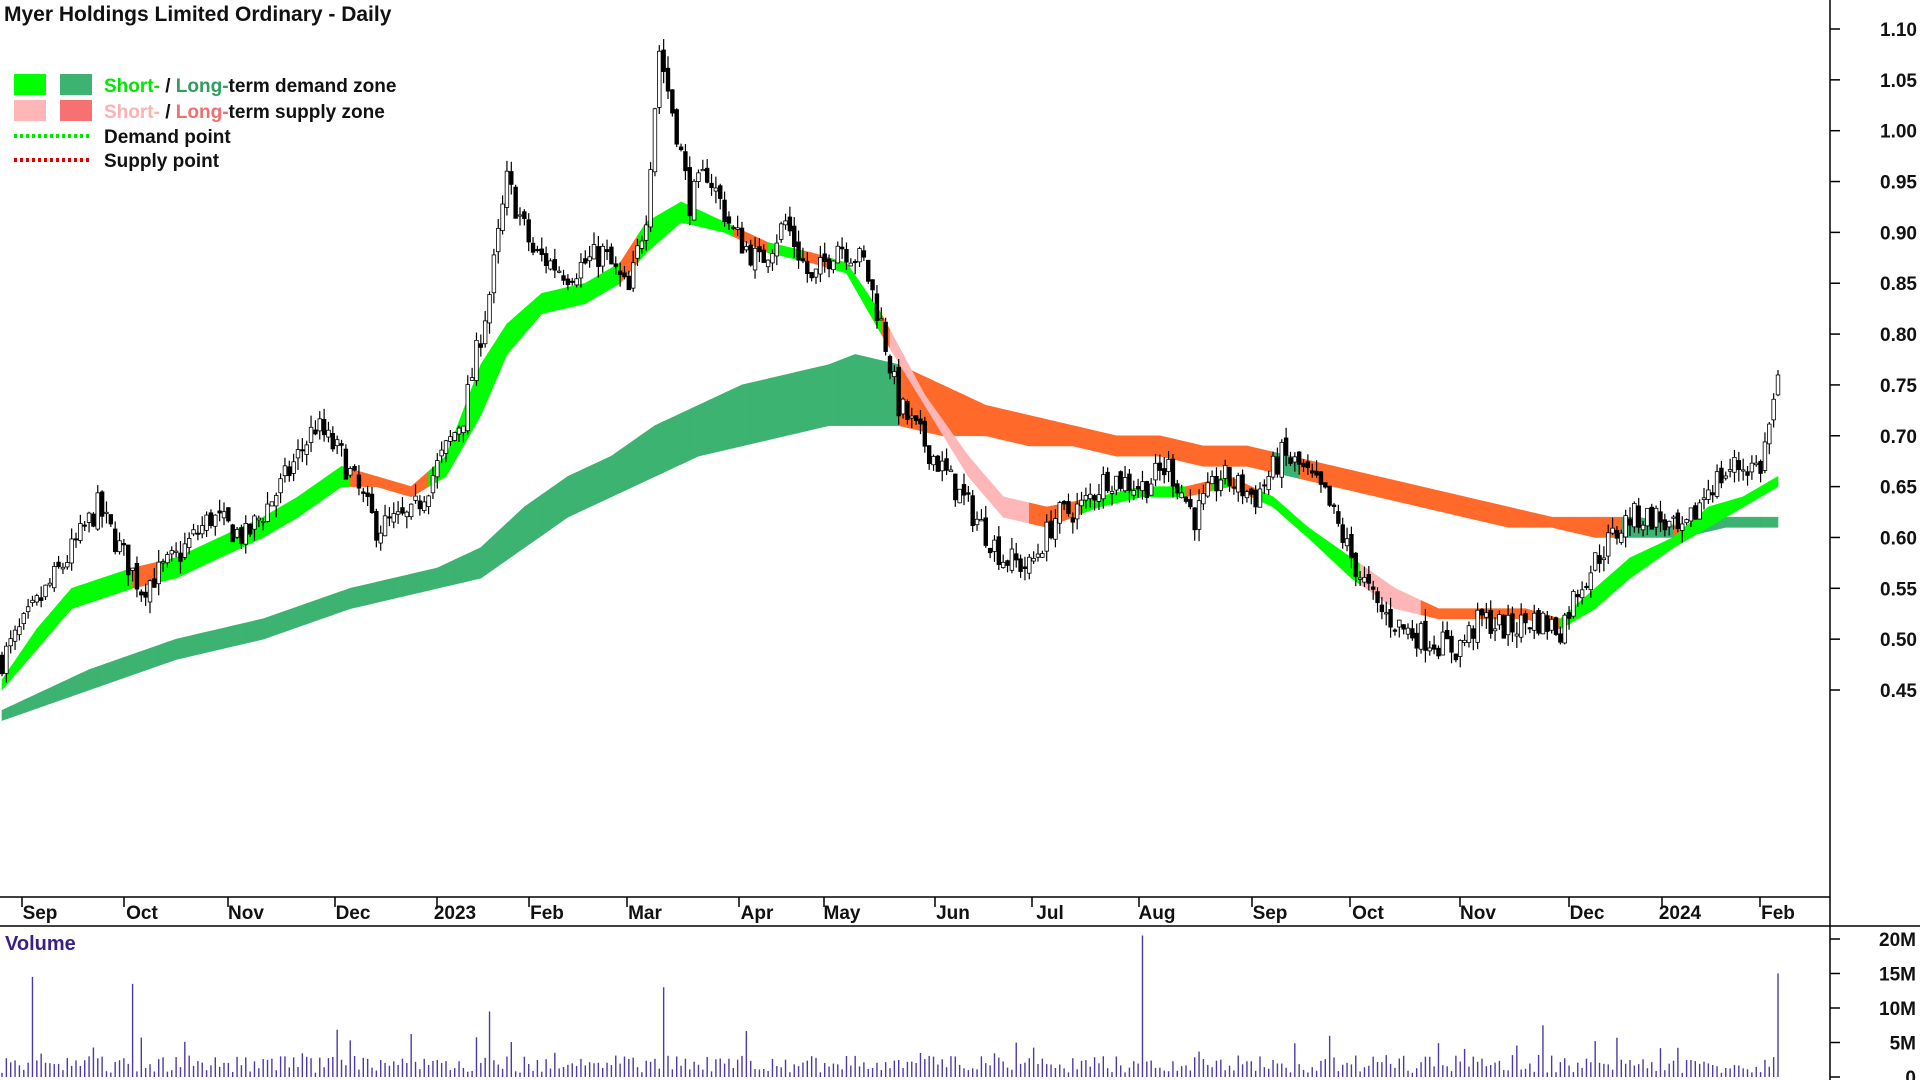 This screenshot has width=1920, height=1080. Describe the element at coordinates (1898, 437) in the screenshot. I see `price-tick-label: 0.70` at that location.